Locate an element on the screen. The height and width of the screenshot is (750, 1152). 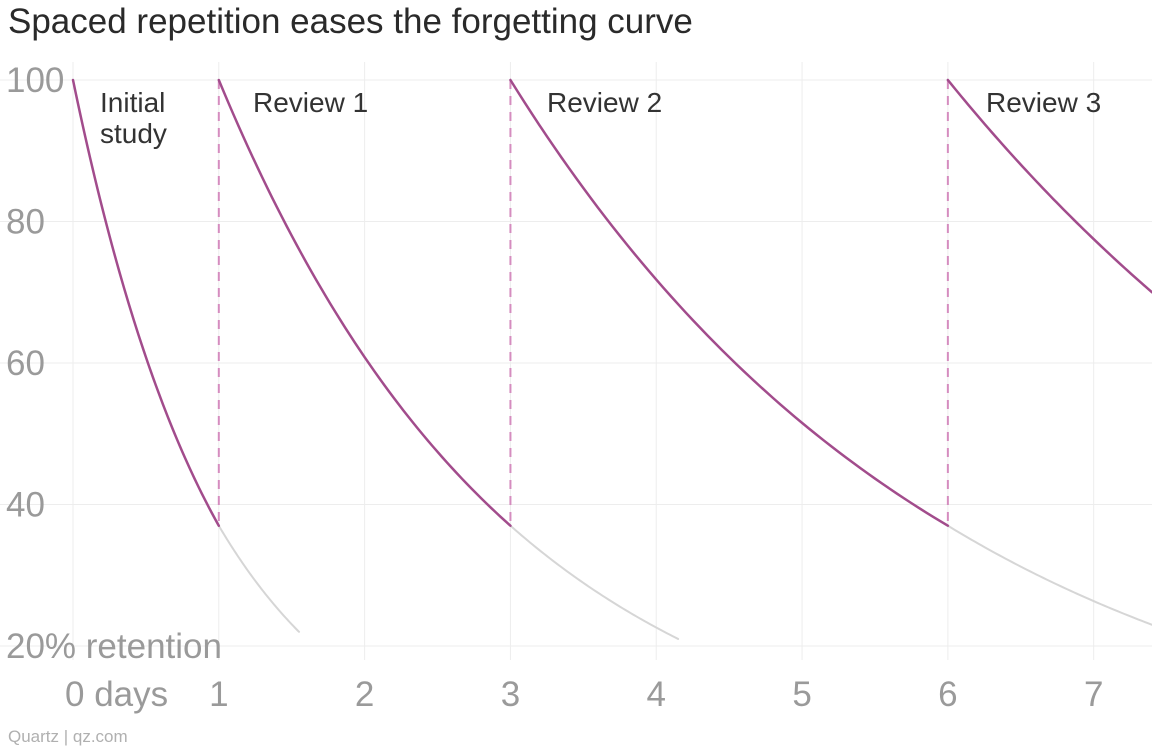
footer-credit: Quartz | qz.com is located at coordinates (68, 736).